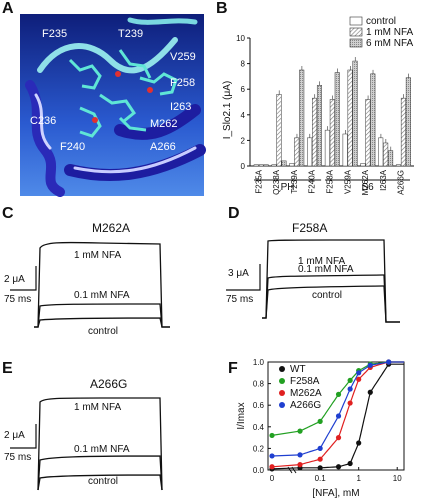  What do you see at coordinates (282, 369) in the screenshot?
I see `legend-marker-WT` at bounding box center [282, 369].